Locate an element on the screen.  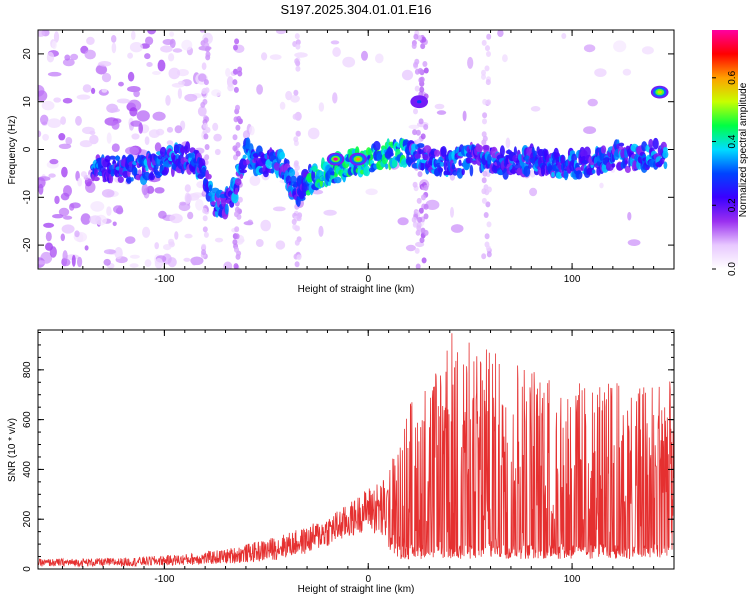
x-tick-label: 0 is located at coordinates (368, 279).